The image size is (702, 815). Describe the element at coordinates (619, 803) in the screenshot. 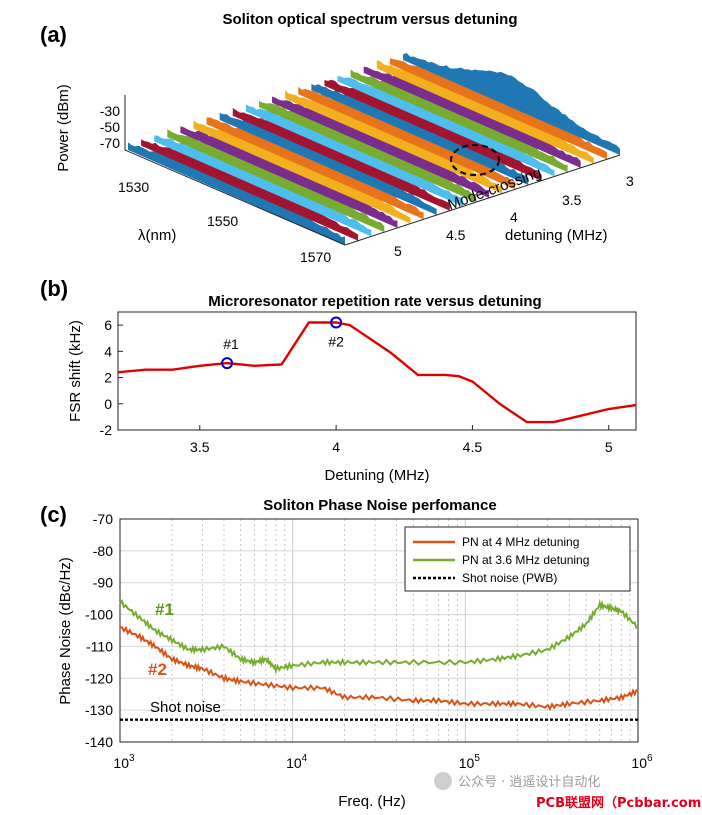

I see `watermark-line-2: PCB联盟网（Pcbbar.com）` at that location.